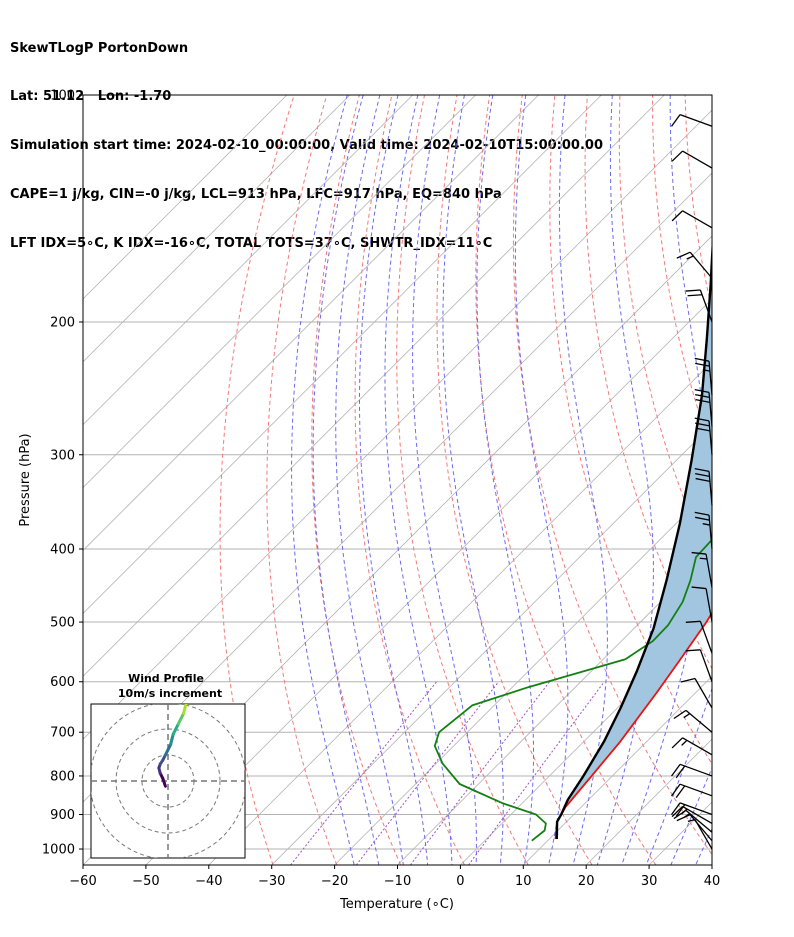  I want to click on parcel-line, so click(633, 537).